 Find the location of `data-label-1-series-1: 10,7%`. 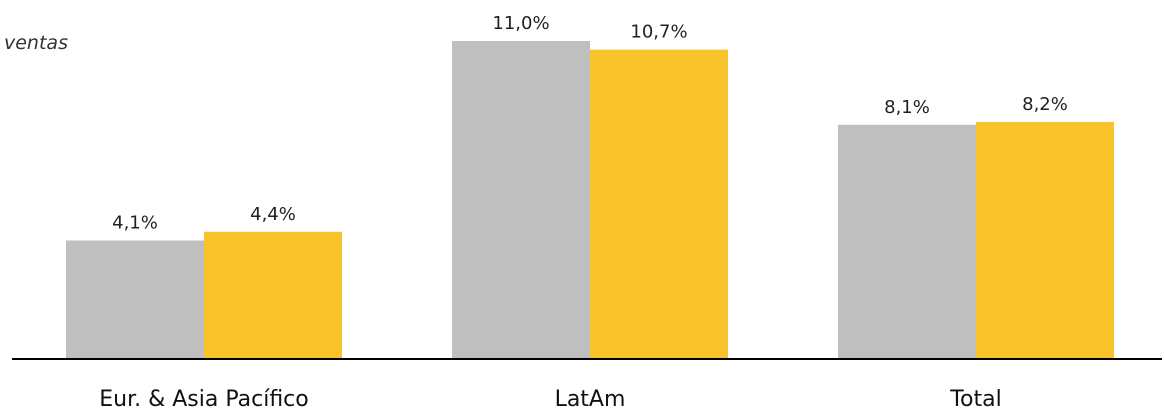

data-label-1-series-1: 10,7% is located at coordinates (658, 32).